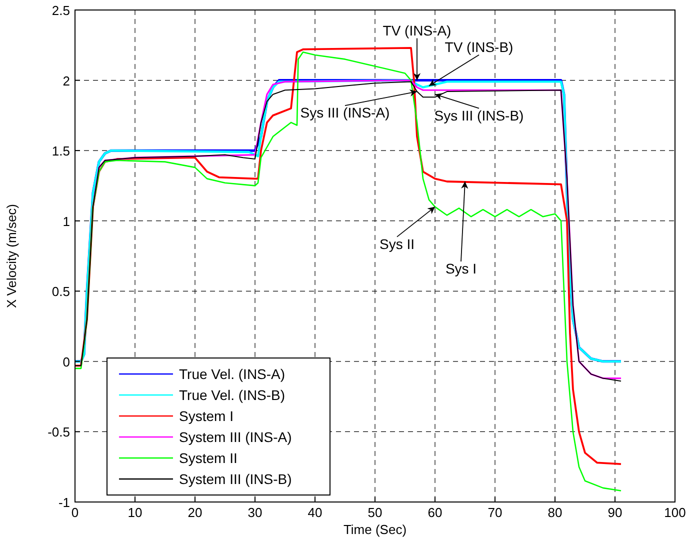  I want to click on y-tick-label: 0, so click(66, 362).